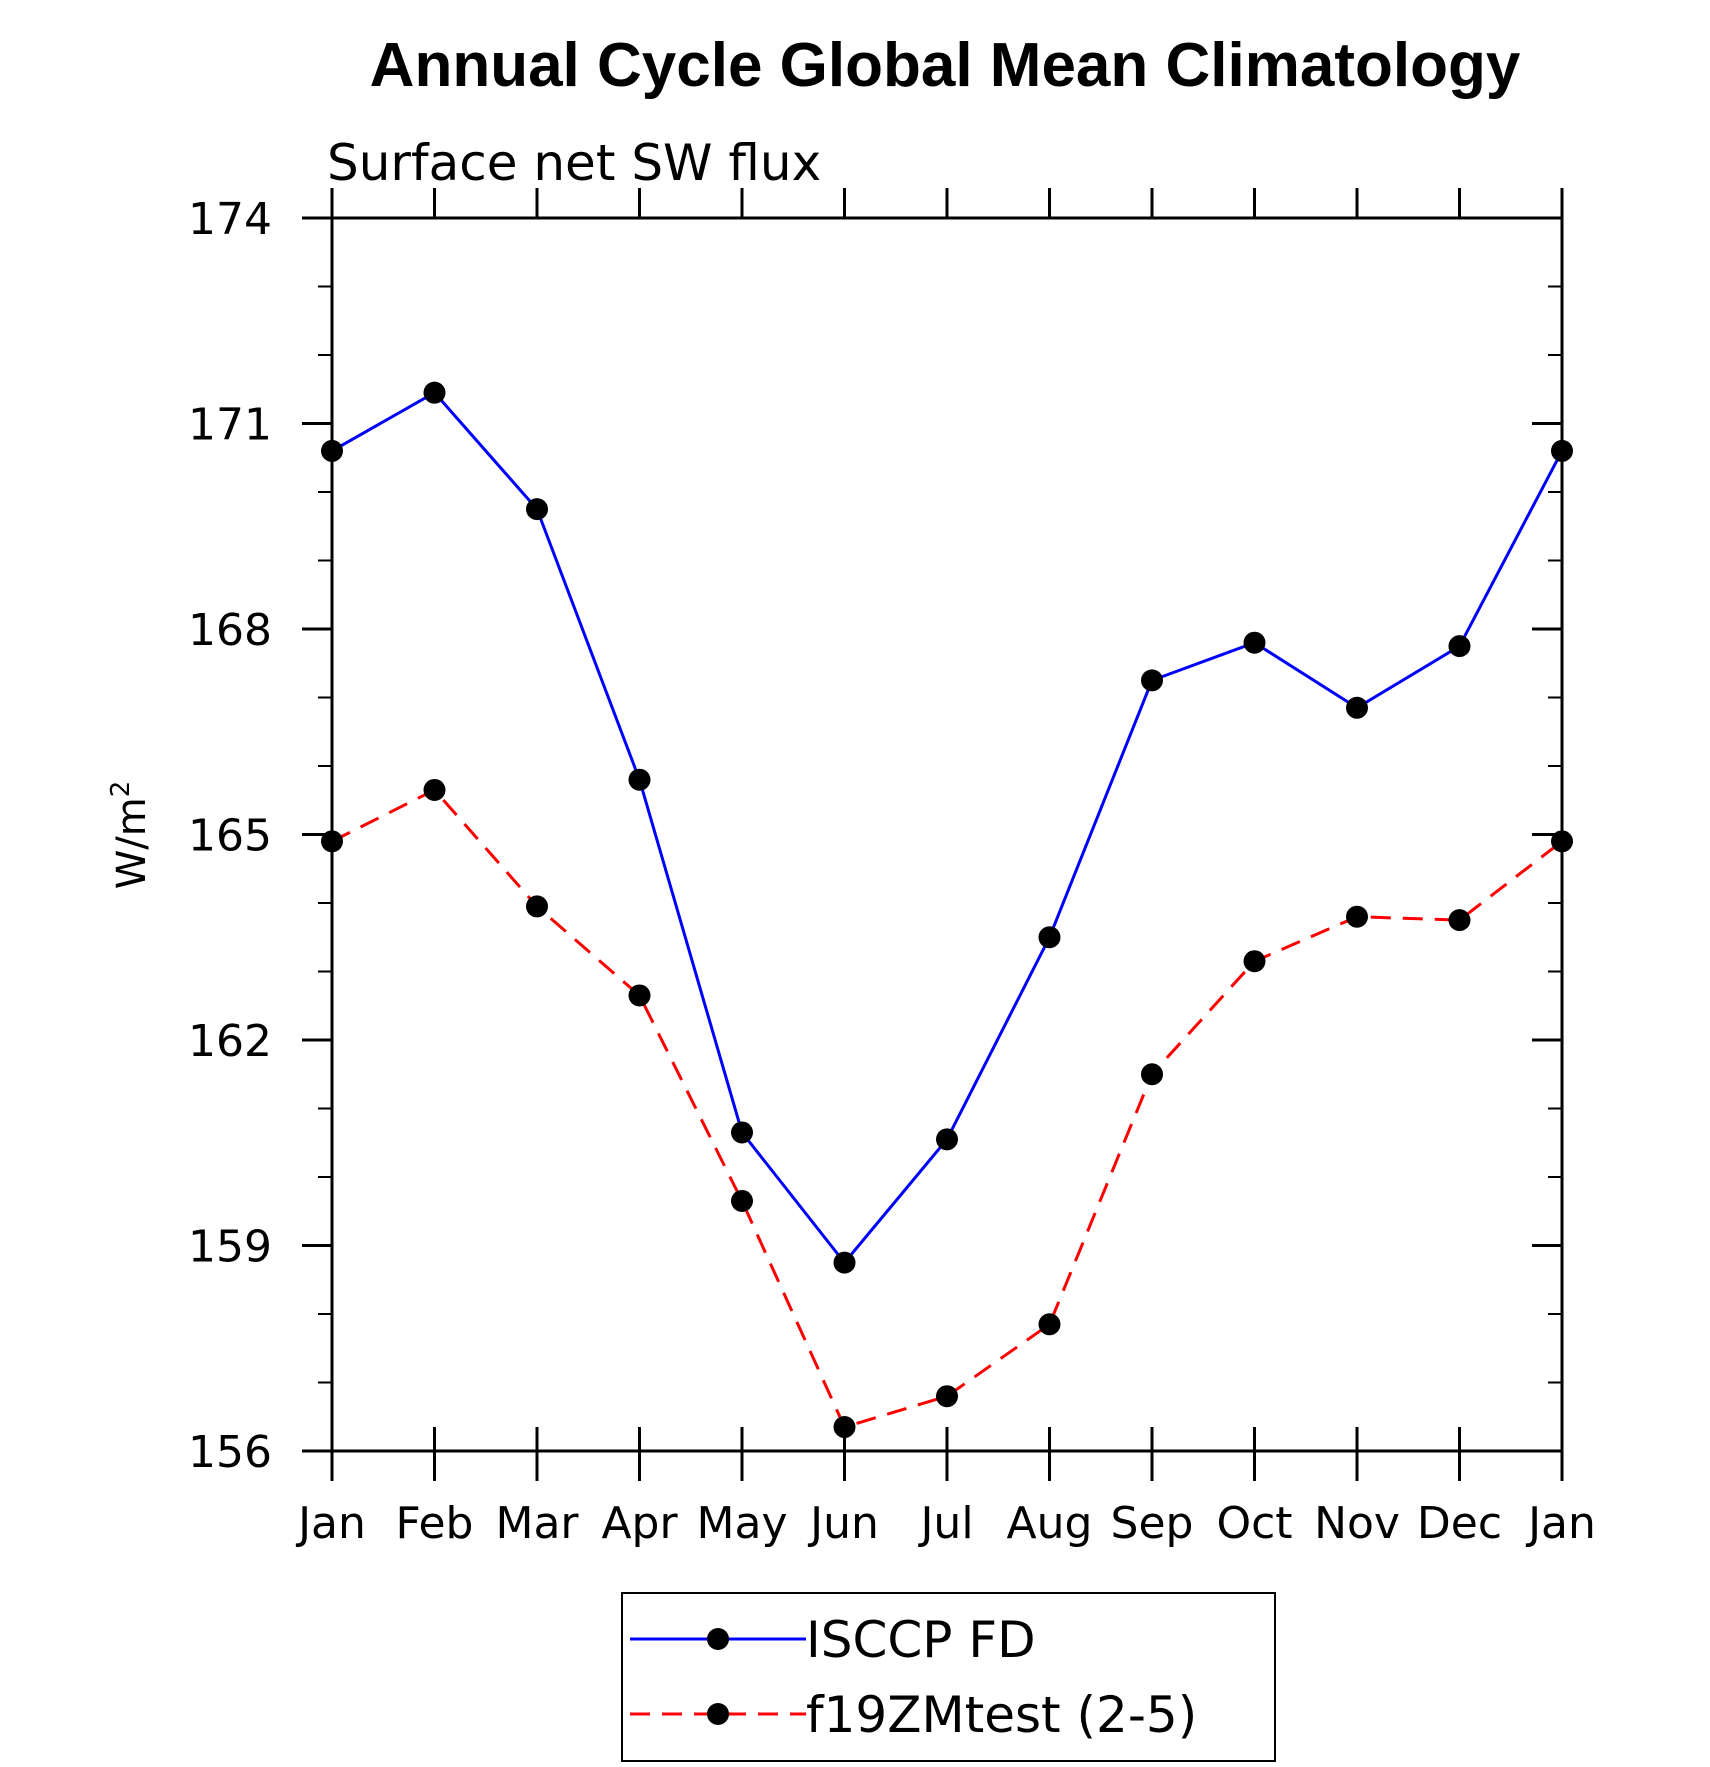 The width and height of the screenshot is (1710, 1767). What do you see at coordinates (718, 1639) in the screenshot?
I see `legend-marker-isccp-fd` at bounding box center [718, 1639].